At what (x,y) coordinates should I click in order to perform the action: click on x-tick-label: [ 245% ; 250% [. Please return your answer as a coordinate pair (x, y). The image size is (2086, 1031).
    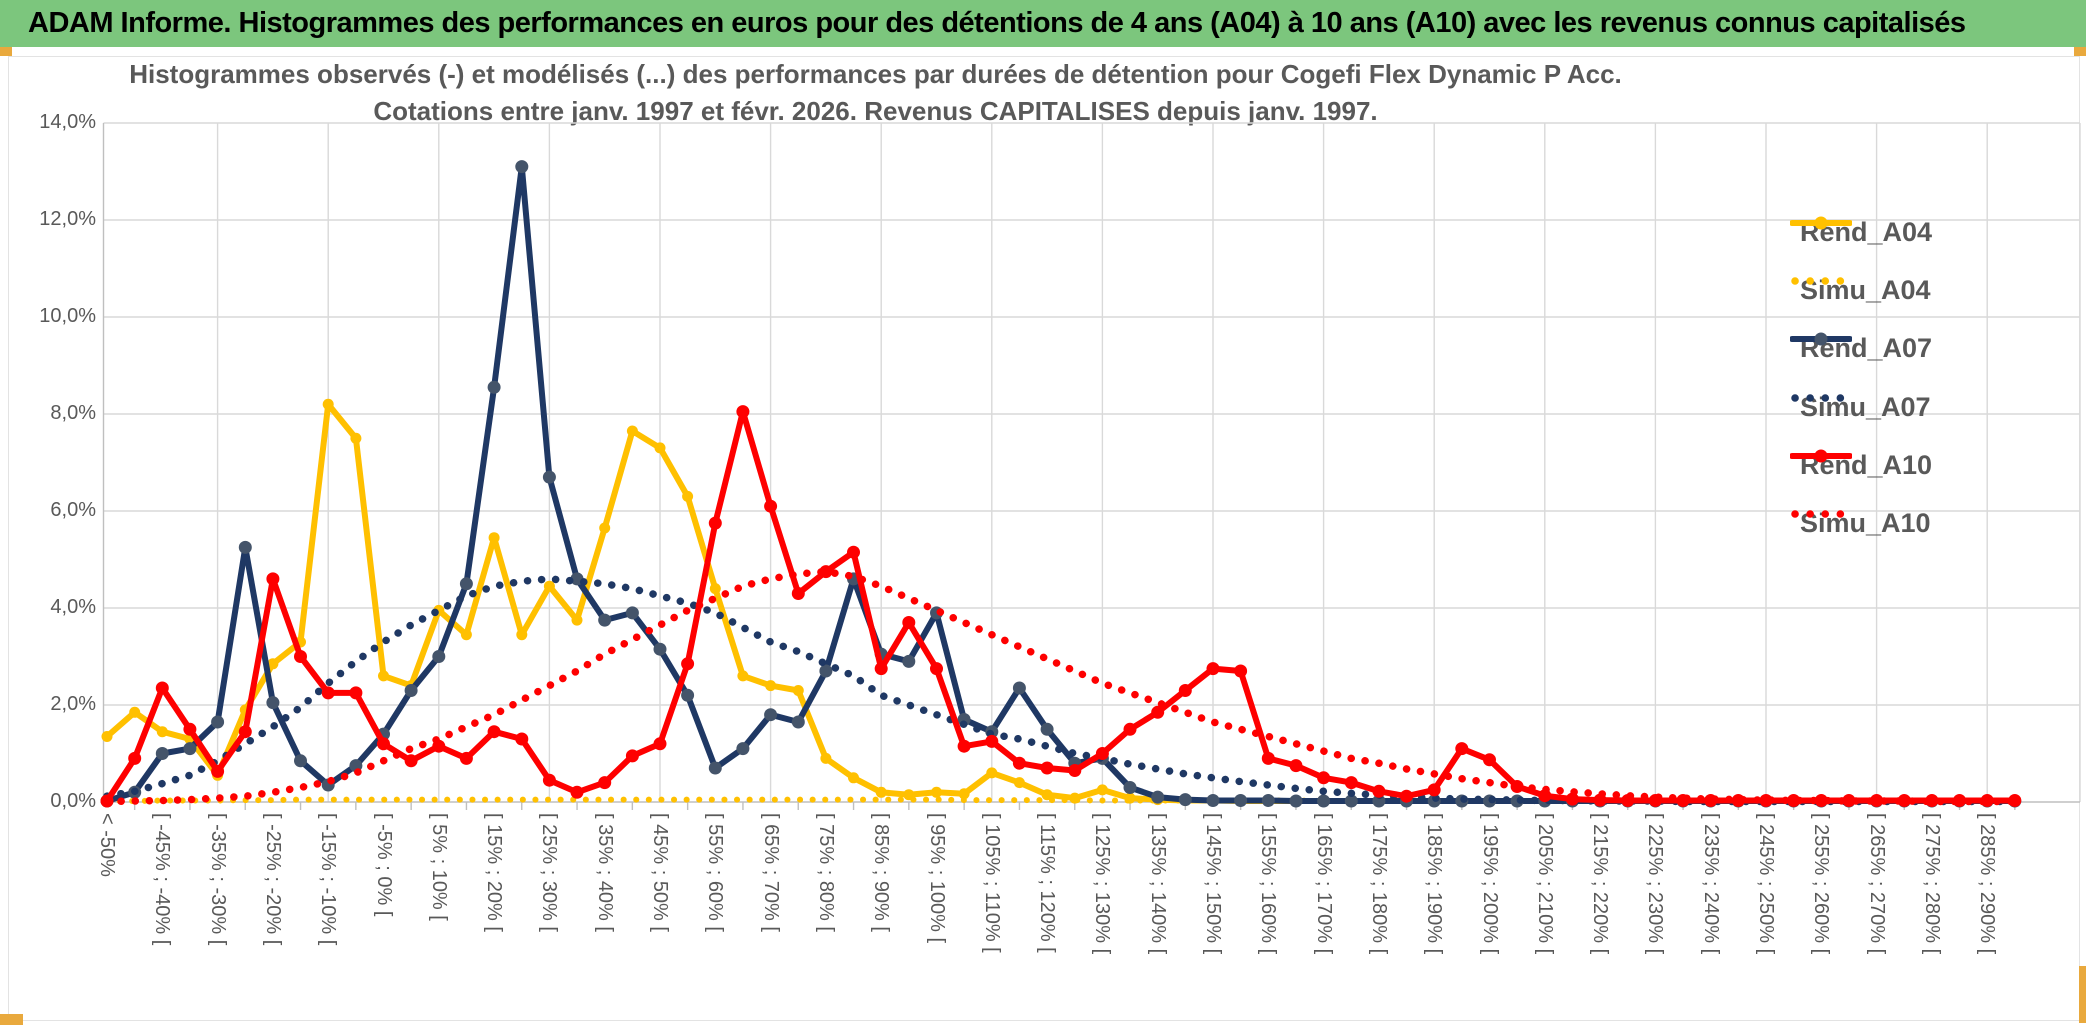
    Looking at the image, I should click on (1766, 884).